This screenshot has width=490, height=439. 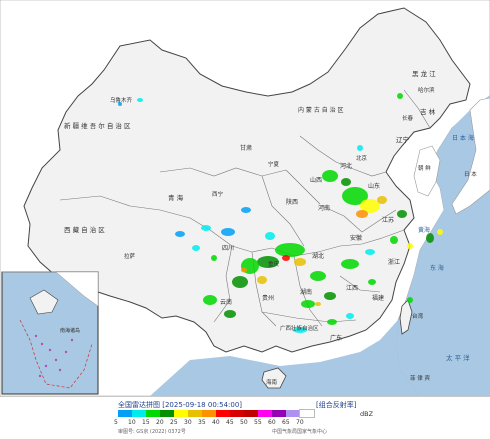 What do you see at coordinates (258, 422) in the screenshot?
I see `legend-tick: 55` at bounding box center [258, 422].